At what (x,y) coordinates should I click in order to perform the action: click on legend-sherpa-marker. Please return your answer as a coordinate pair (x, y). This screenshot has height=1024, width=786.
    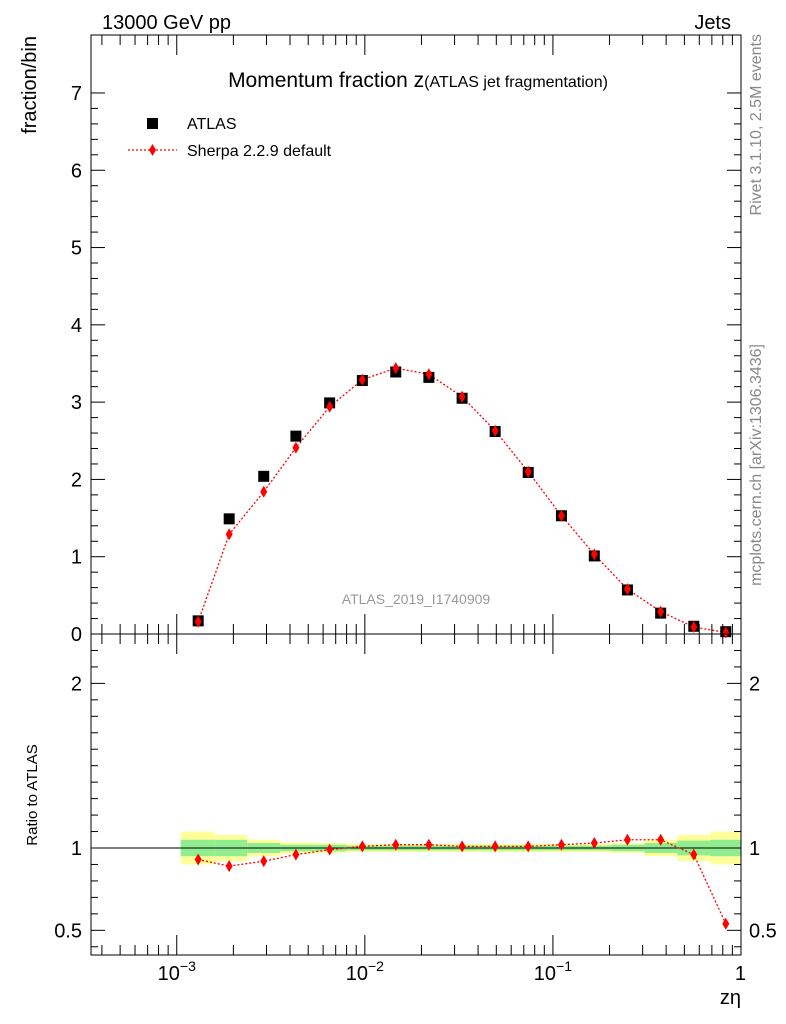
    Looking at the image, I should click on (152, 150).